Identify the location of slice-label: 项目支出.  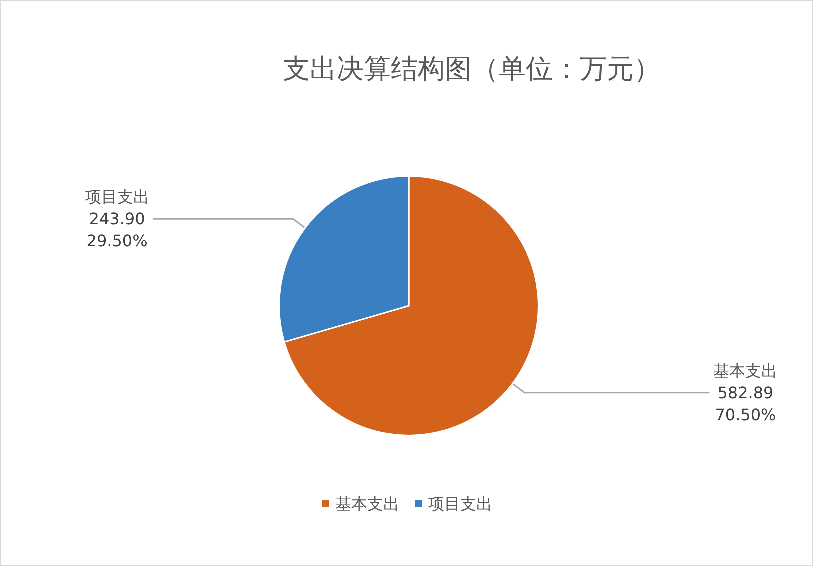
(117, 197).